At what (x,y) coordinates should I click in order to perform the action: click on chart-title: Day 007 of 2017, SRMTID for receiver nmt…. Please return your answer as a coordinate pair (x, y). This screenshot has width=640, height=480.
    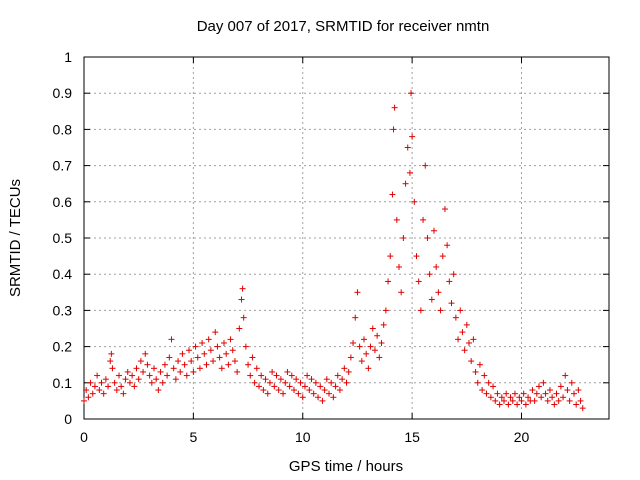
    Looking at the image, I should click on (343, 26).